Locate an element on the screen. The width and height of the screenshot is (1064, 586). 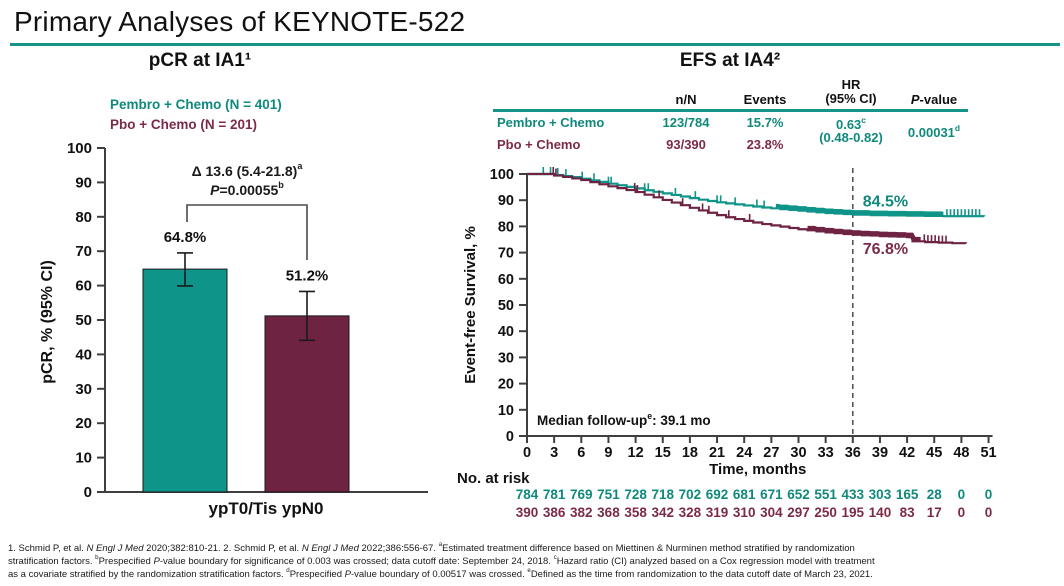
at-risk-value: 17 is located at coordinates (934, 512).